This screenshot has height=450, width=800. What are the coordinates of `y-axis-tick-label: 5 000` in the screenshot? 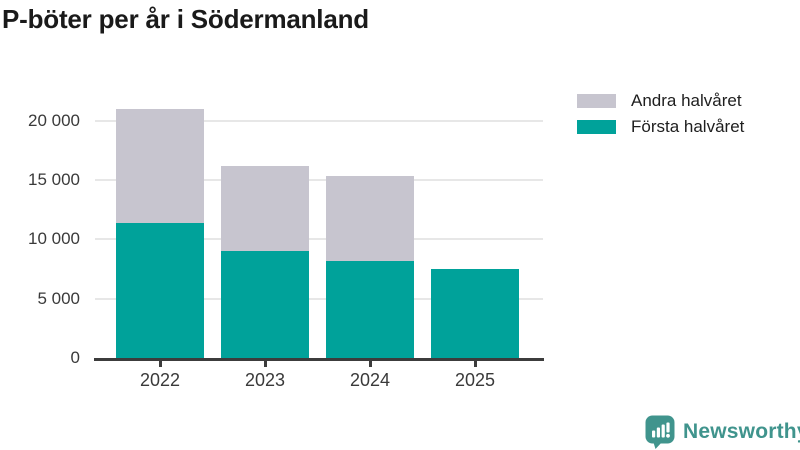 It's located at (58, 298).